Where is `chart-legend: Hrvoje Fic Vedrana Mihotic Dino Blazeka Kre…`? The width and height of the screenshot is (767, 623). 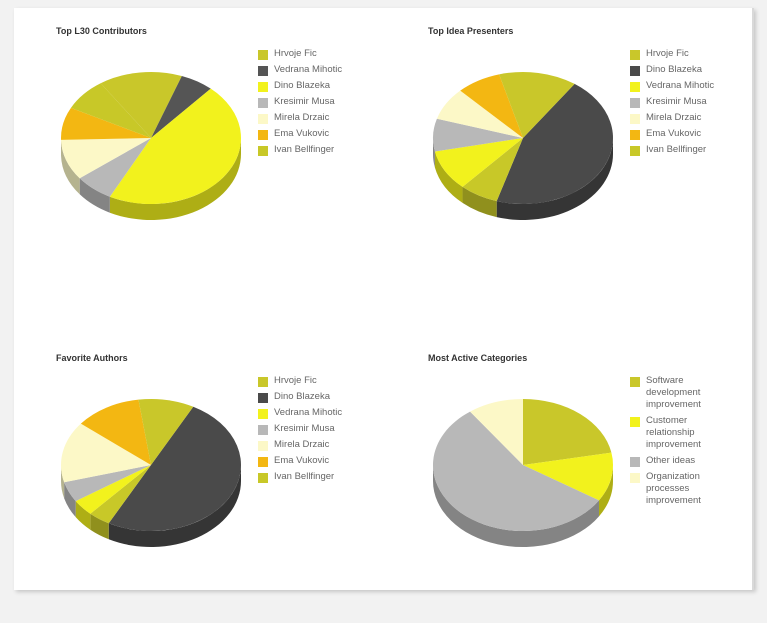
chart-legend: Hrvoje Fic Vedrana Mihotic Dino Blazeka Kre… is located at coordinates (333, 104).